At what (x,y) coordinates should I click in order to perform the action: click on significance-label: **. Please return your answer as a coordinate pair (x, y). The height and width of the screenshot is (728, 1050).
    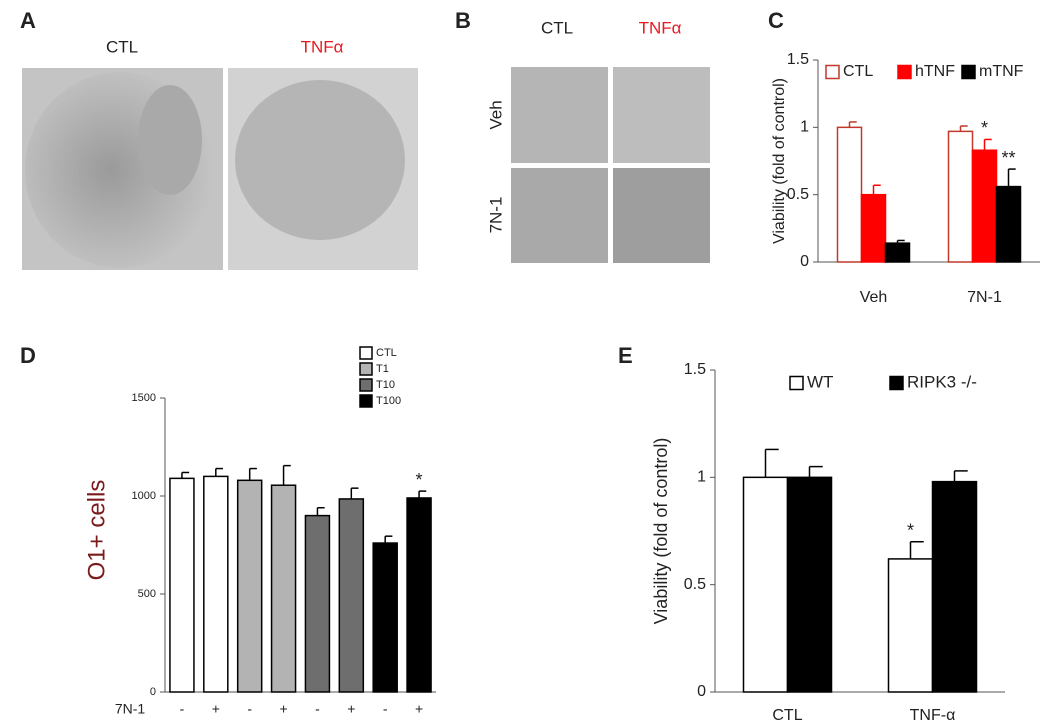
    Looking at the image, I should click on (1008, 158).